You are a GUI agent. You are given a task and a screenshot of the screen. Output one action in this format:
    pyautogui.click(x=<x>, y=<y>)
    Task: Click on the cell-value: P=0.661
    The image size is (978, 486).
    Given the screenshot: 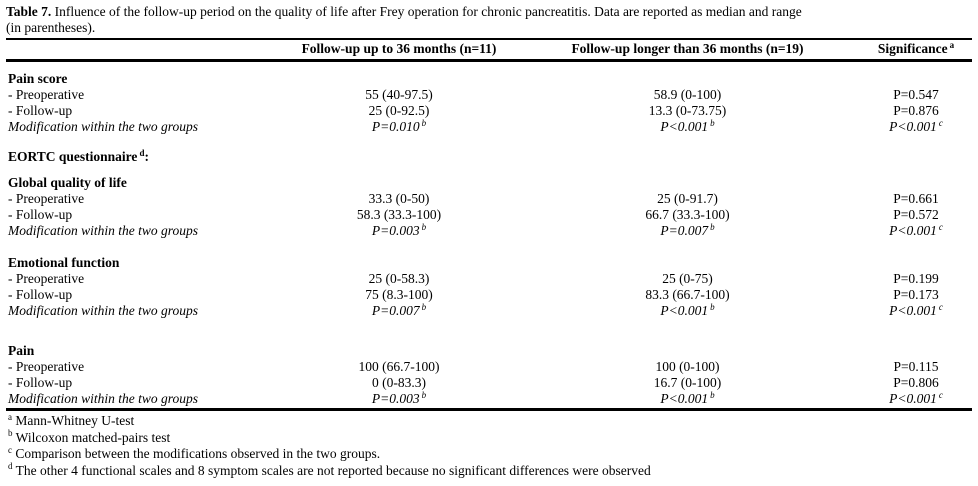 What is the action you would take?
    pyautogui.click(x=916, y=198)
    